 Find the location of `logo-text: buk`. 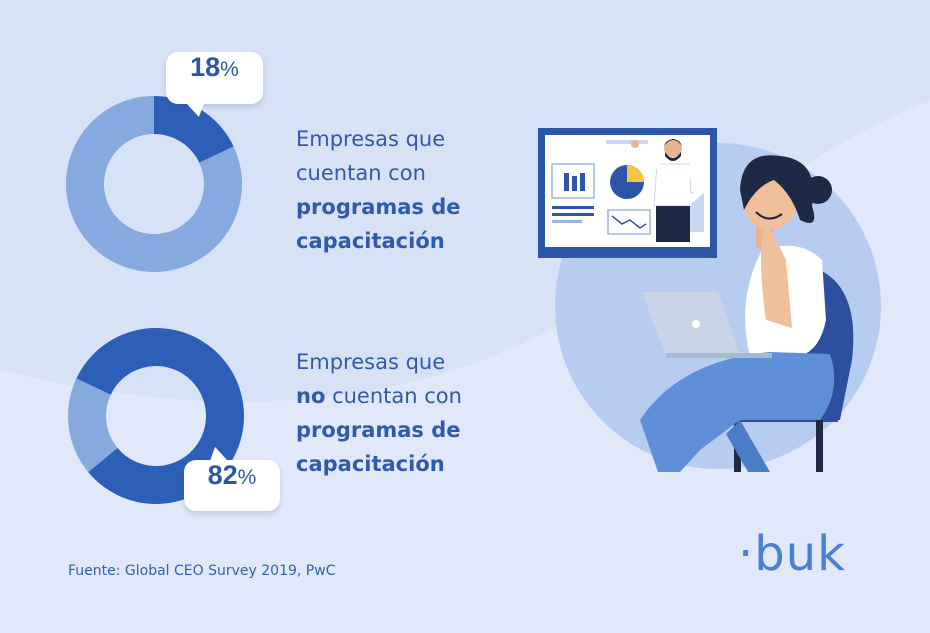

logo-text: buk is located at coordinates (800, 554).